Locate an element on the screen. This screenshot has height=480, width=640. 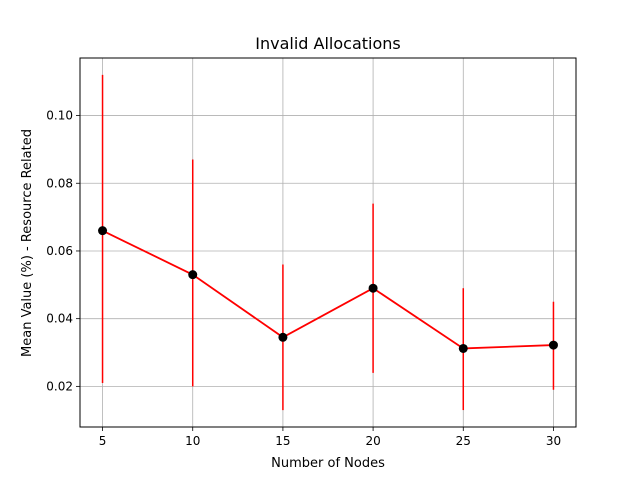
chart-title: Invalid Allocations is located at coordinates (327, 43).